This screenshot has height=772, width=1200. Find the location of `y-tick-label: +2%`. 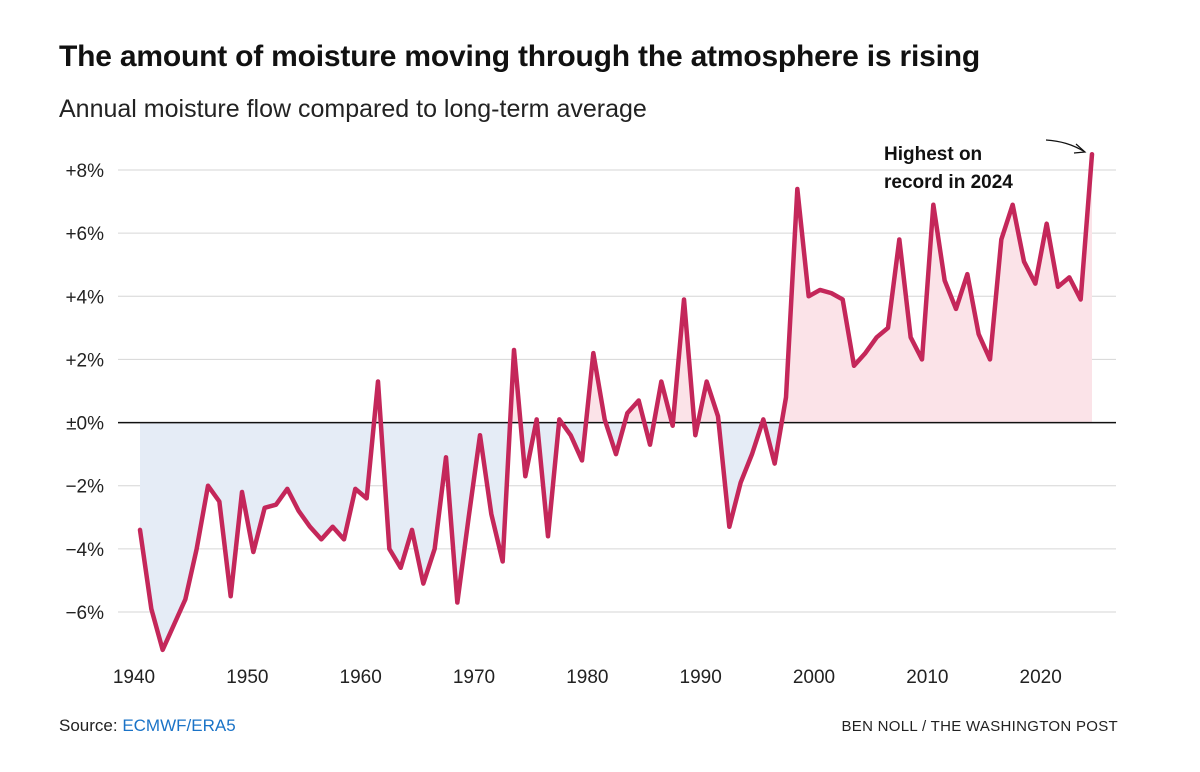

y-tick-label: +2% is located at coordinates (84, 360).